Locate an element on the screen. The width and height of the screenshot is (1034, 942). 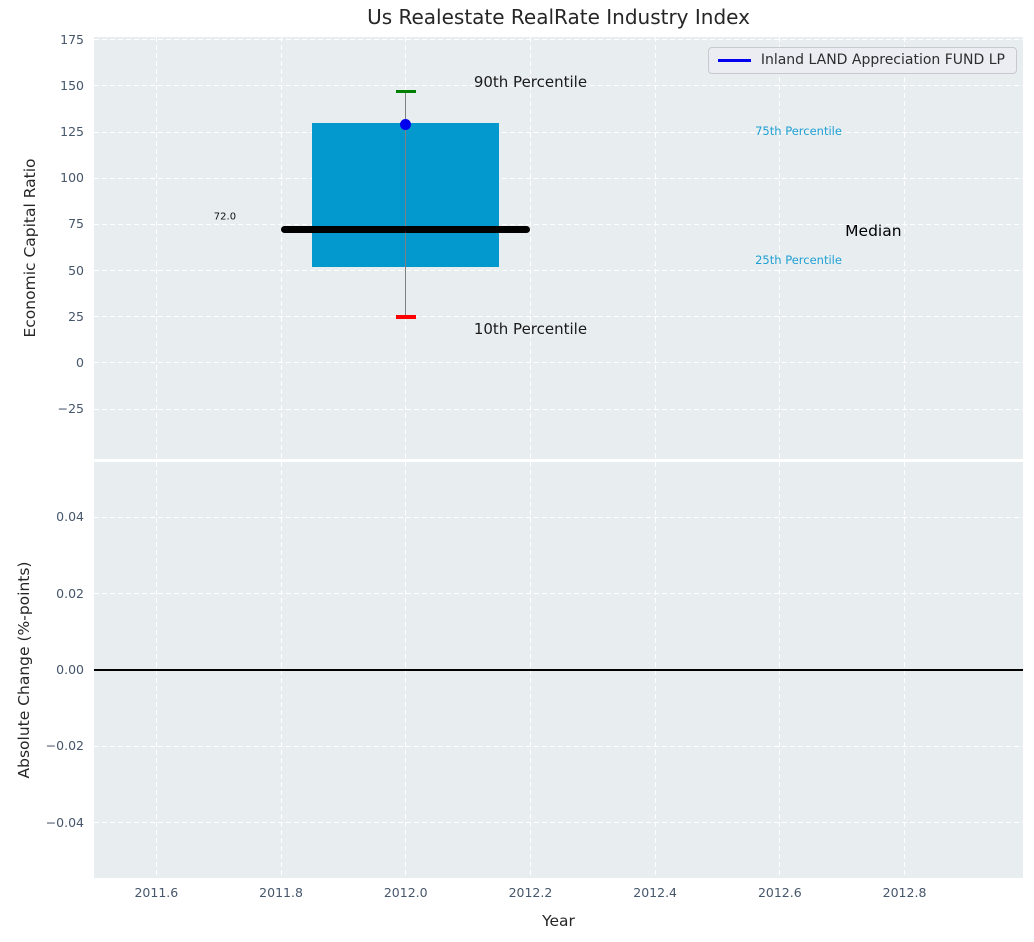
x-axis-label: Year is located at coordinates (558, 921).